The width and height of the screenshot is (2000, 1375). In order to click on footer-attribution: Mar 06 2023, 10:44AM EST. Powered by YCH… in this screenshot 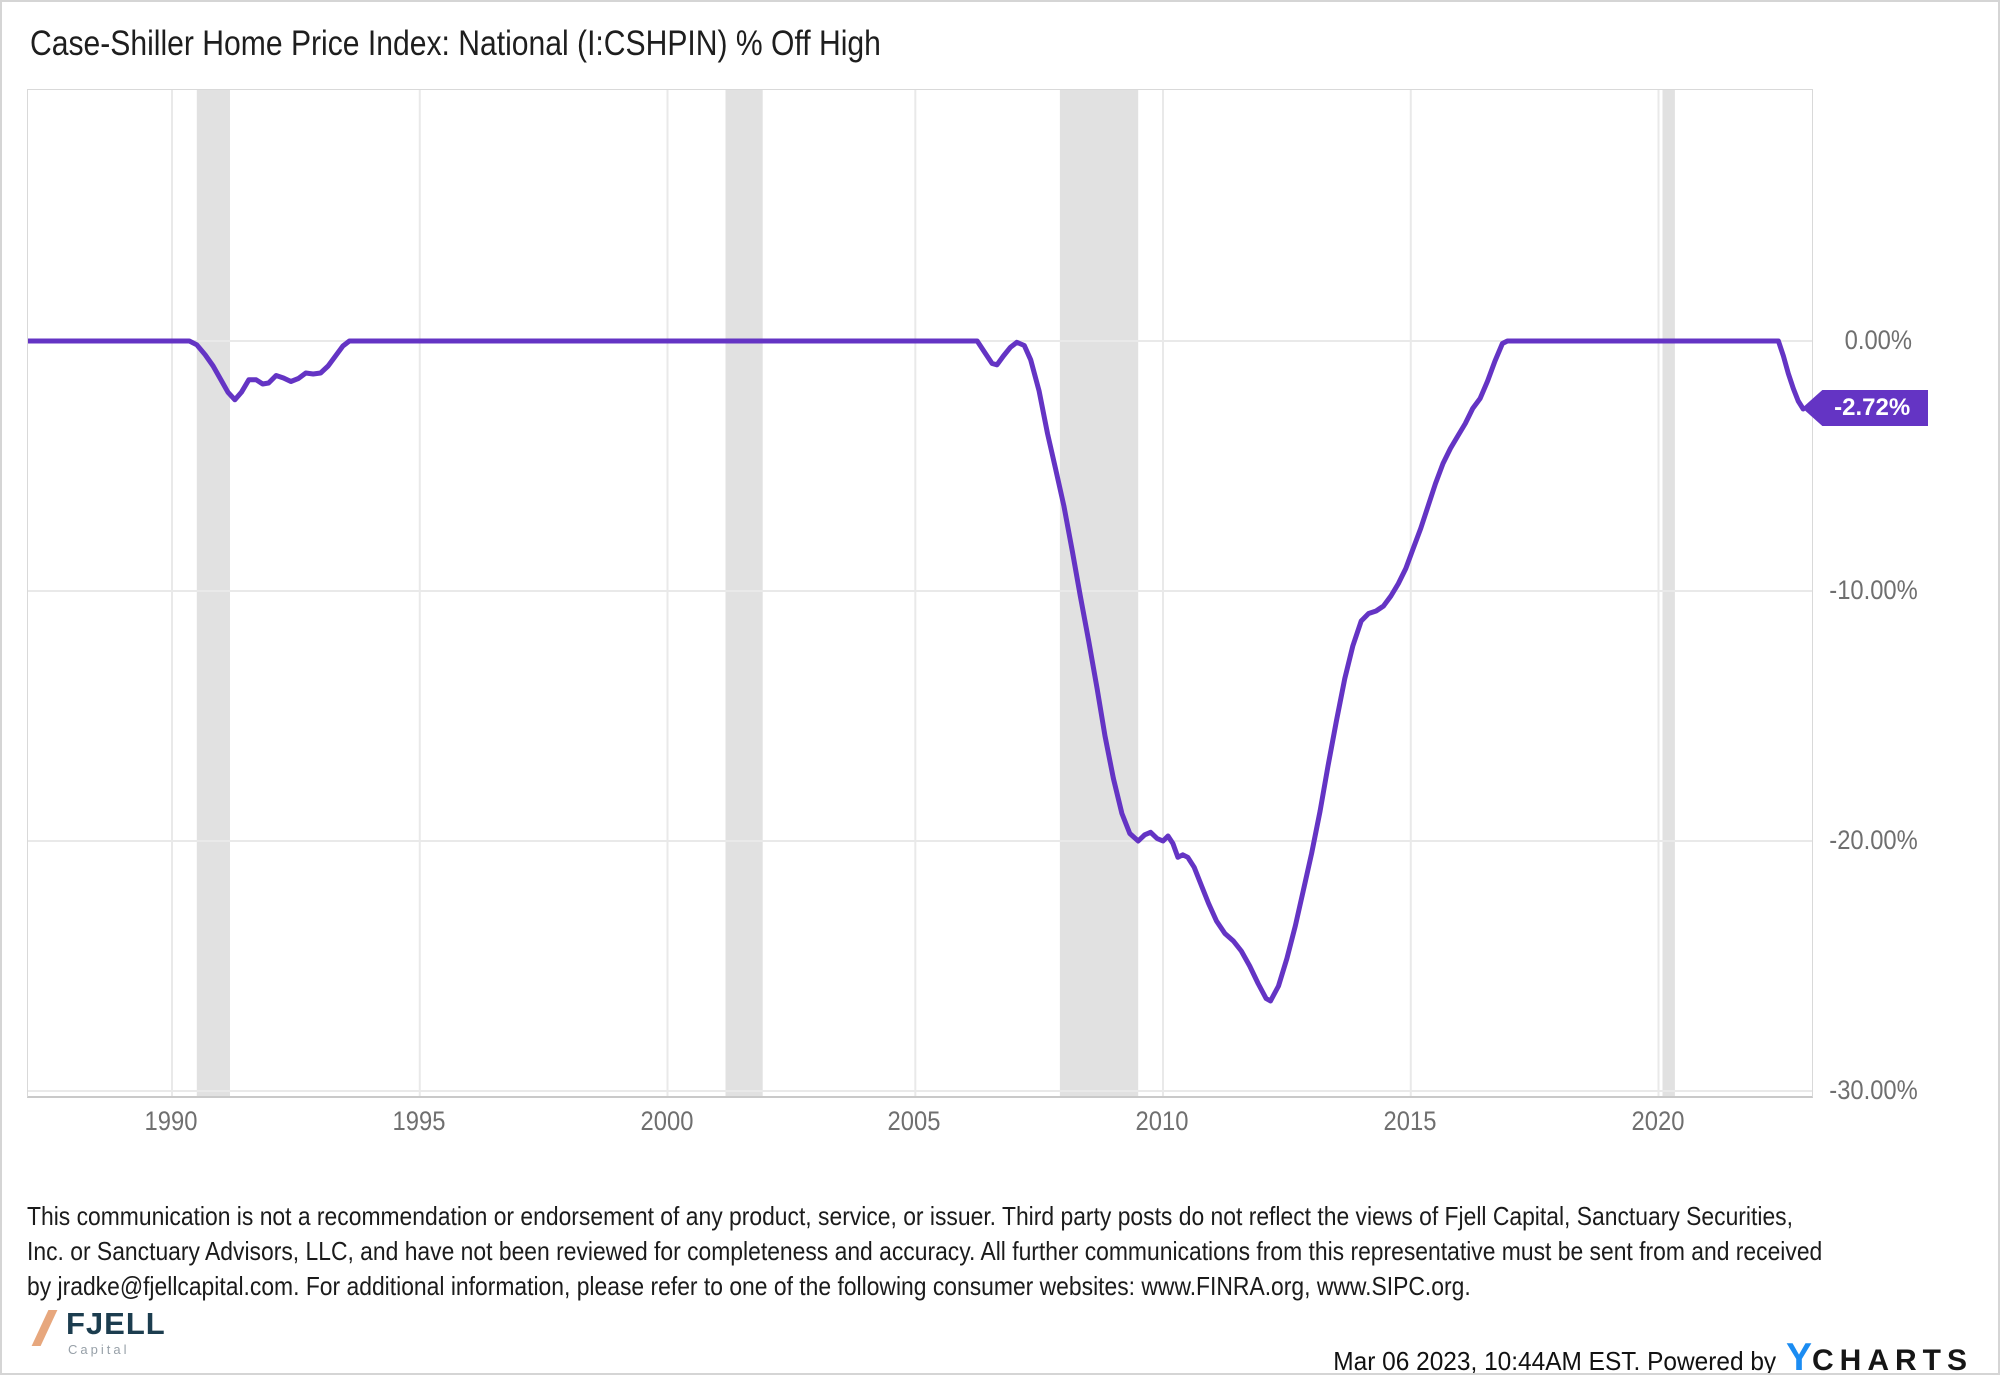, I will do `click(1639, 1355)`.